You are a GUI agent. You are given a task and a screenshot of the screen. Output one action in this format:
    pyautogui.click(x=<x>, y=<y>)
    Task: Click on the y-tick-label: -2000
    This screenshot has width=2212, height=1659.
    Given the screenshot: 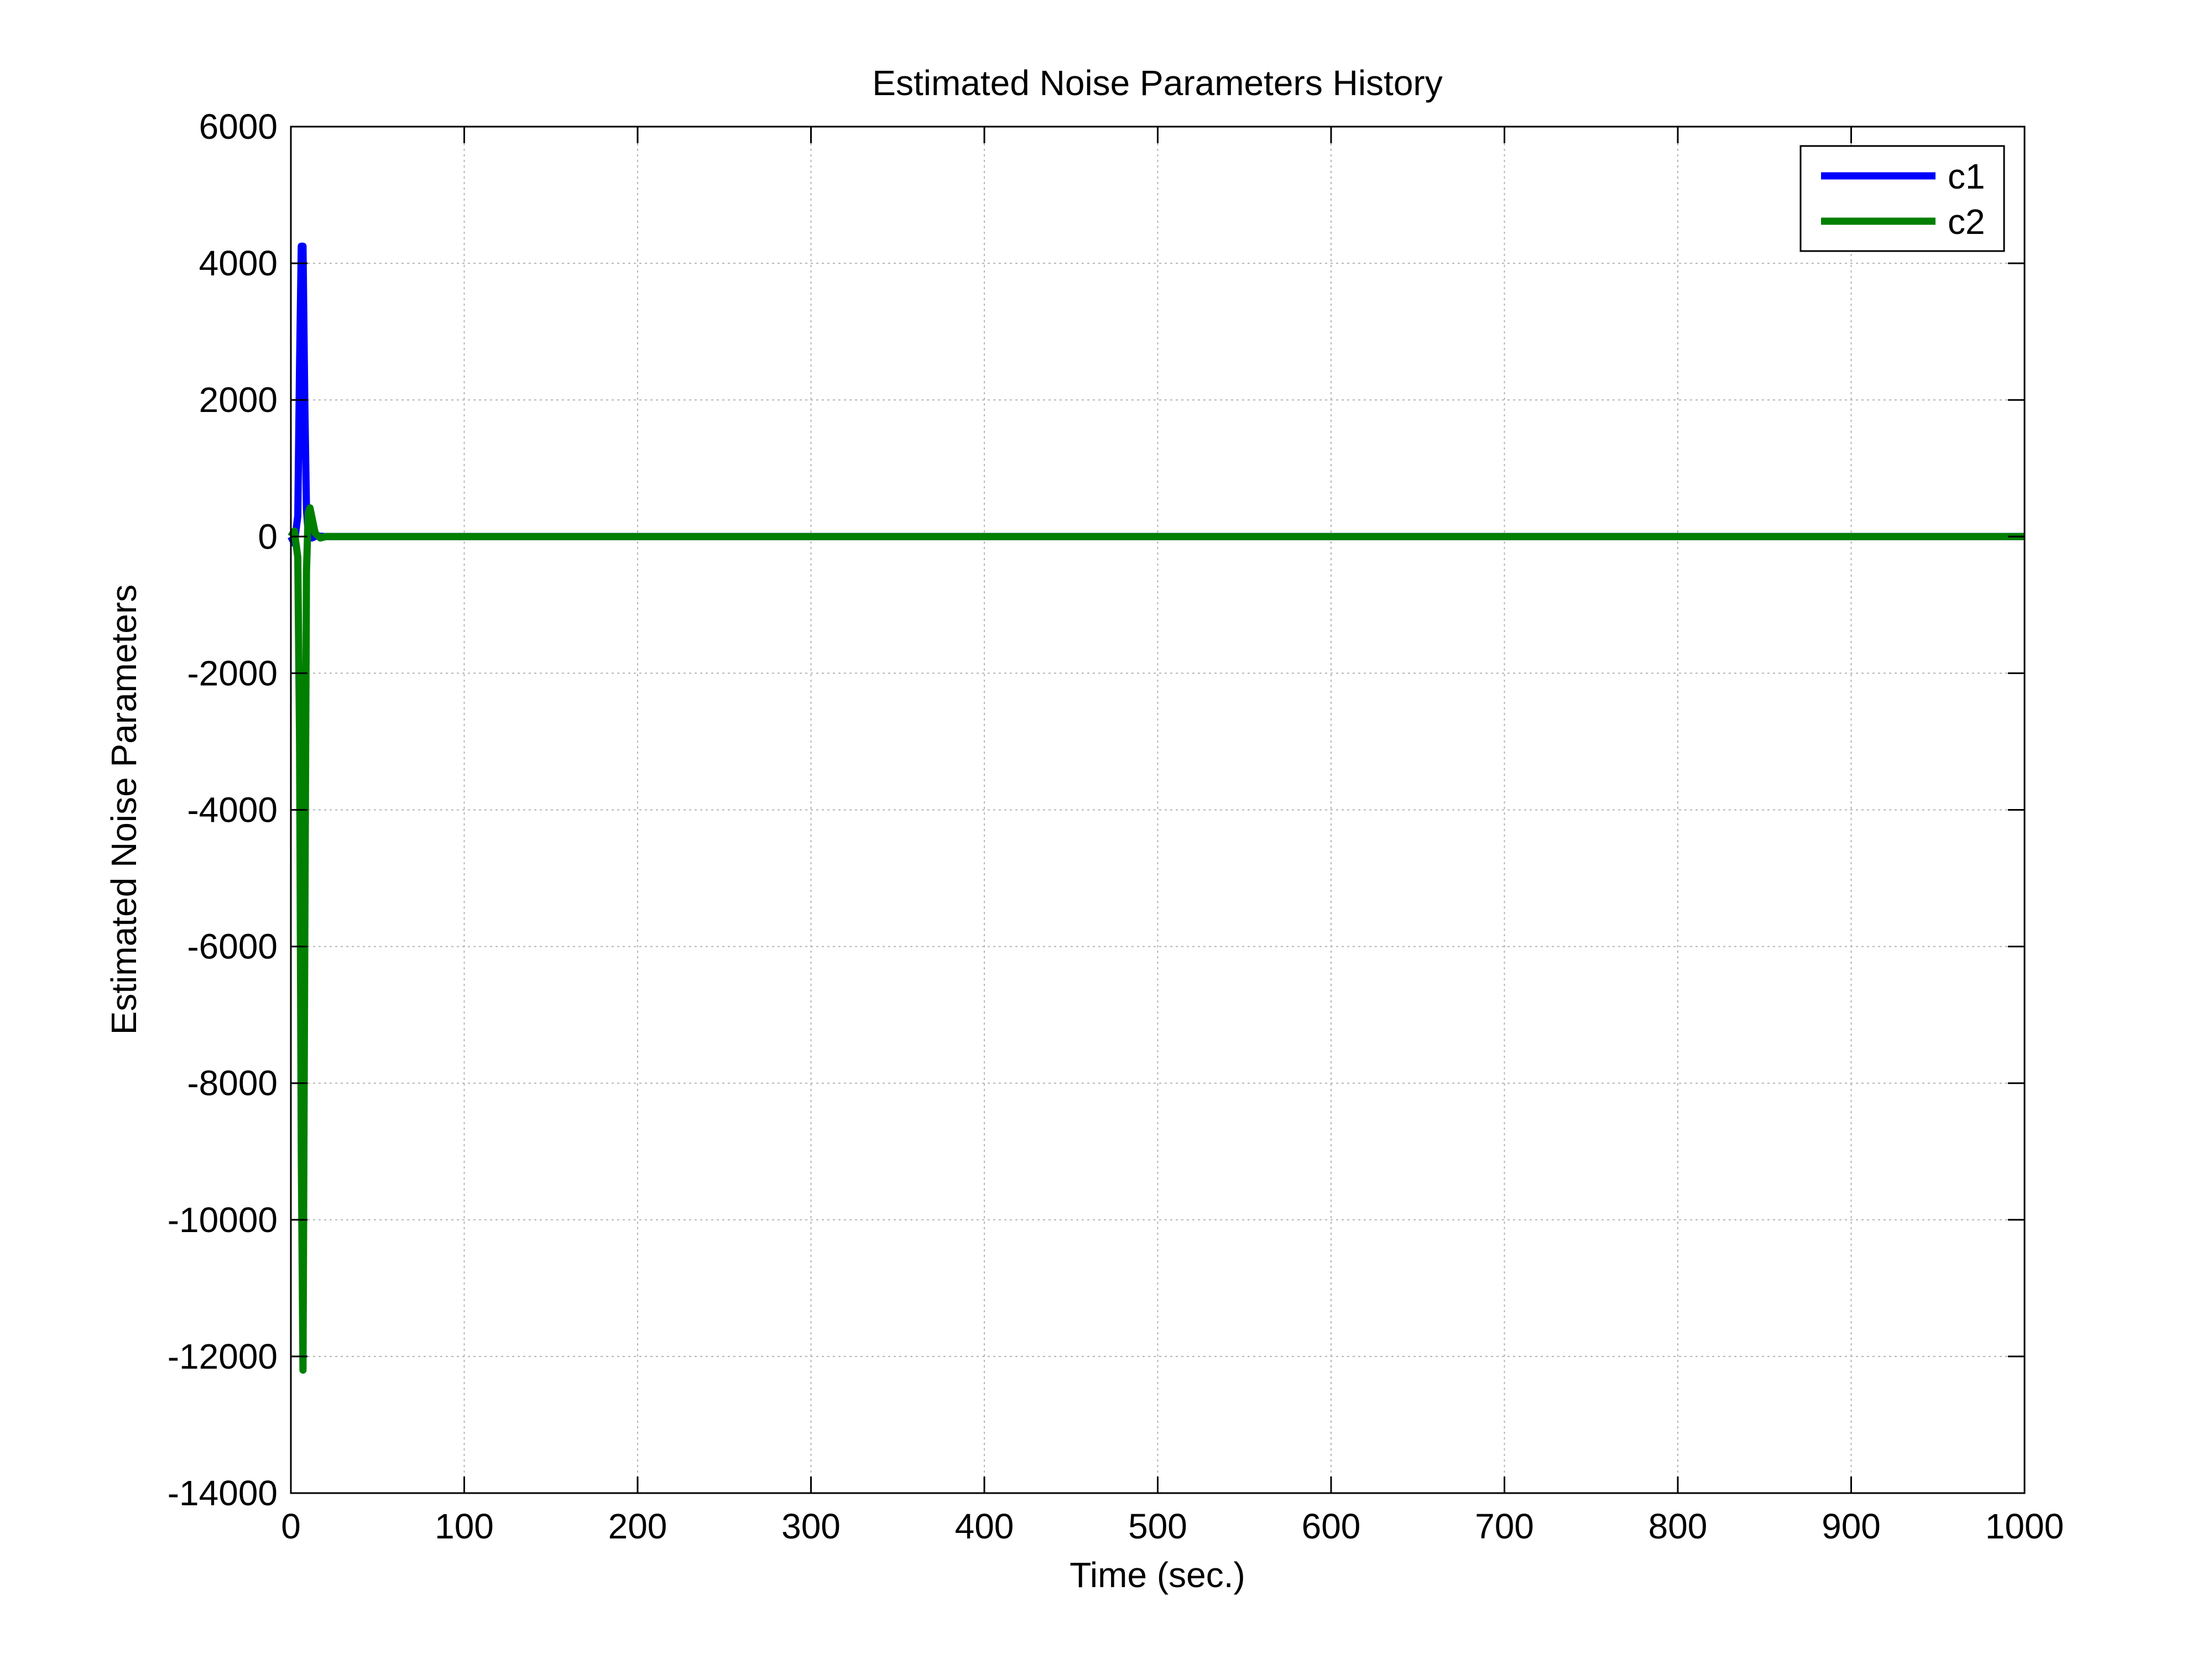 What is the action you would take?
    pyautogui.click(x=233, y=673)
    